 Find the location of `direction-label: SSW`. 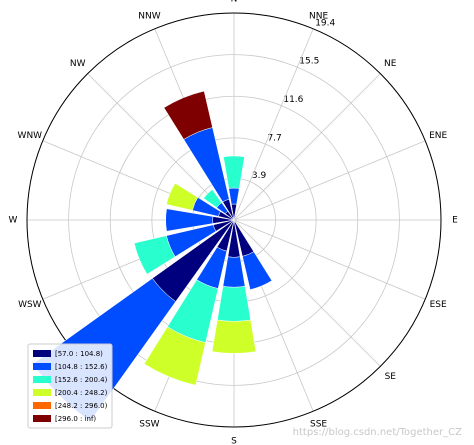

direction-label: SSW is located at coordinates (149, 425).